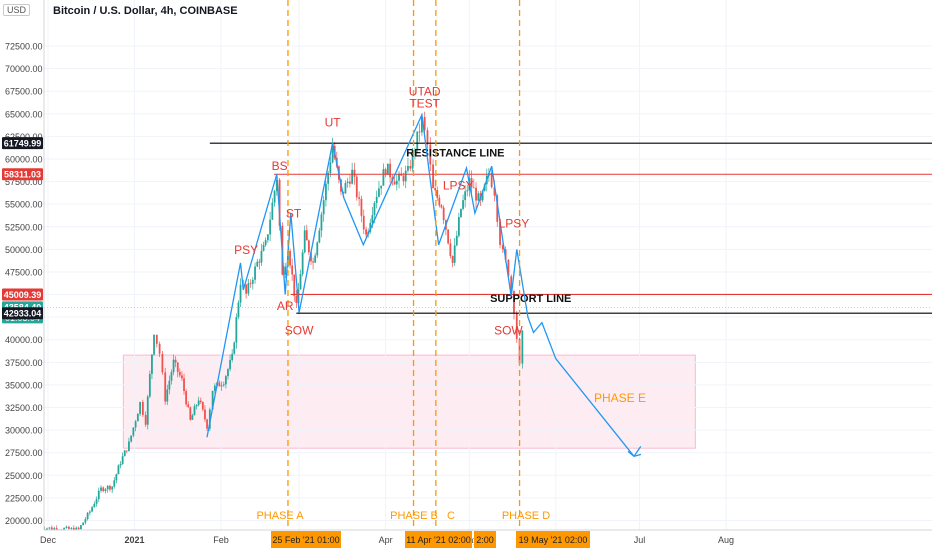  I want to click on y-tick-label: 57500.00, so click(24, 182).